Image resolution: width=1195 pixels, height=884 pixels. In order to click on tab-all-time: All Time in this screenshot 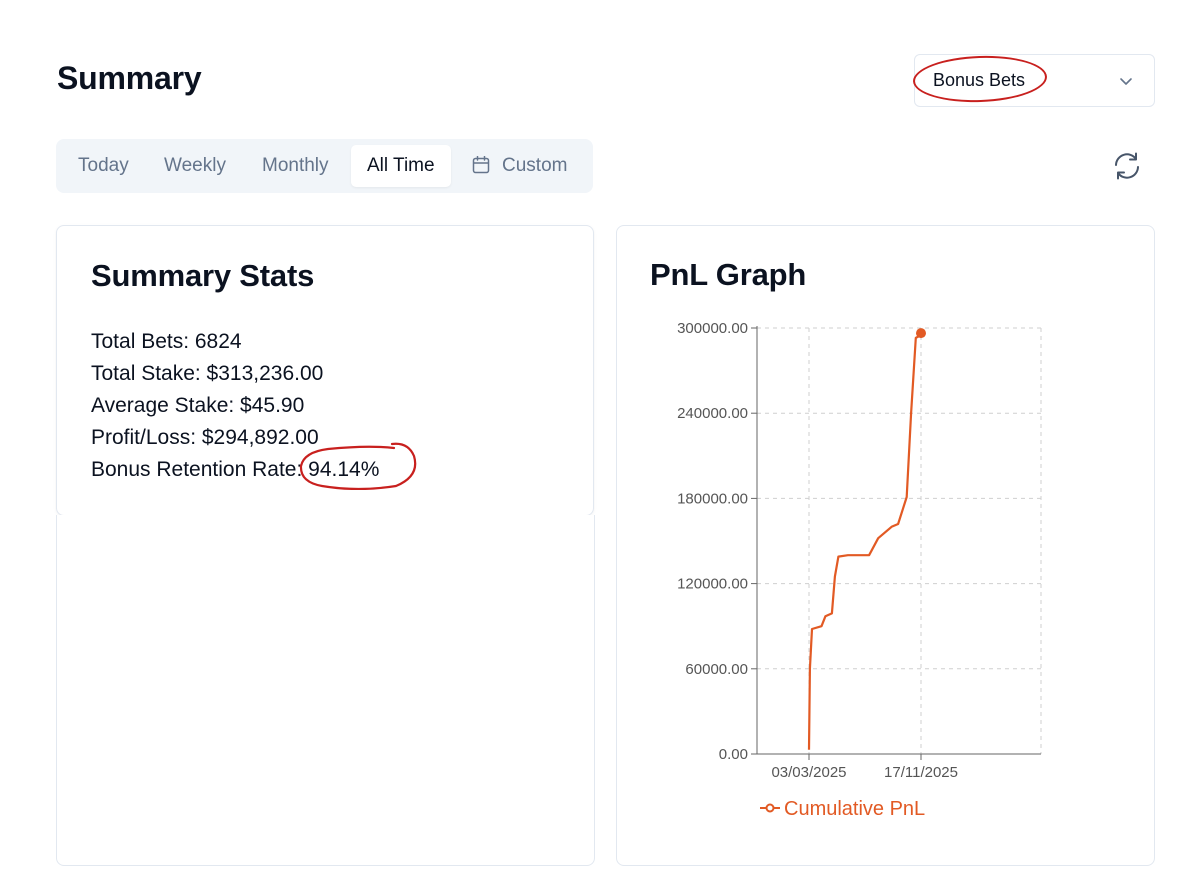, I will do `click(401, 166)`.